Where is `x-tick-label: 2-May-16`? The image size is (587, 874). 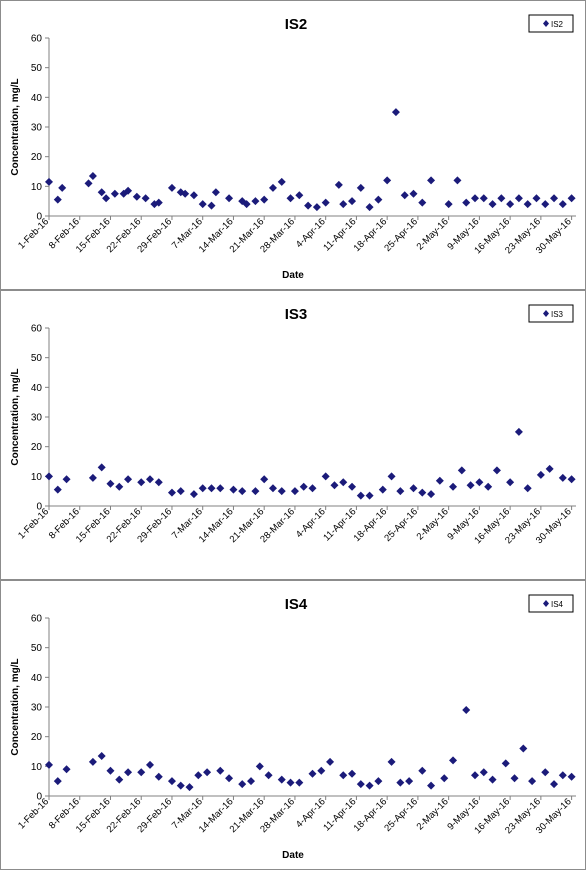 x-tick-label: 2-May-16 is located at coordinates (433, 814).